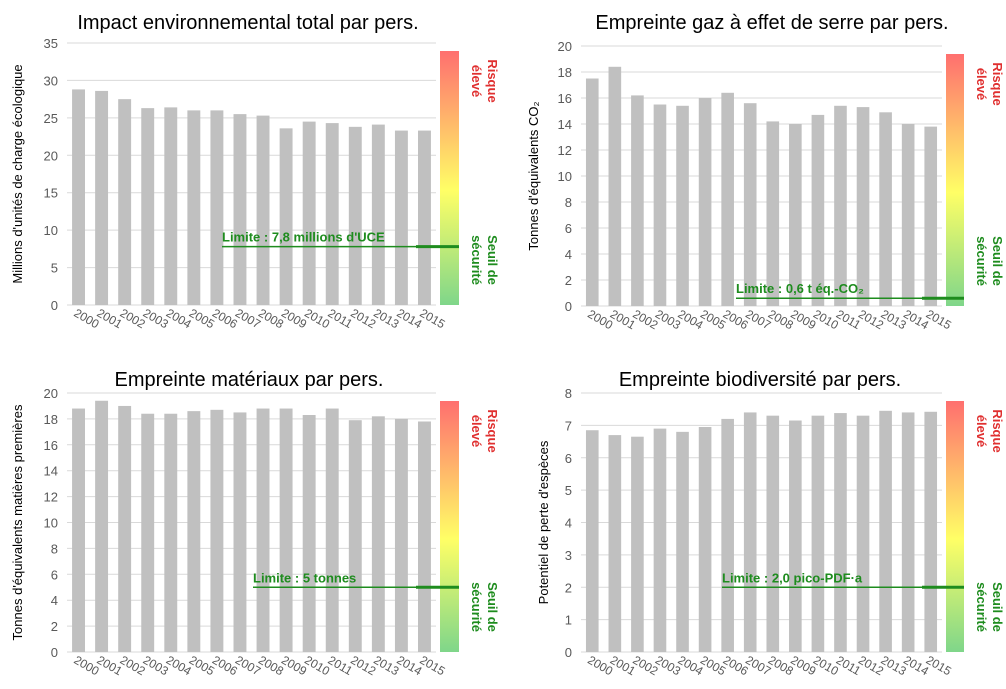 The width and height of the screenshot is (1006, 689). Describe the element at coordinates (54, 268) in the screenshot. I see `y-tick-label: 5` at that location.